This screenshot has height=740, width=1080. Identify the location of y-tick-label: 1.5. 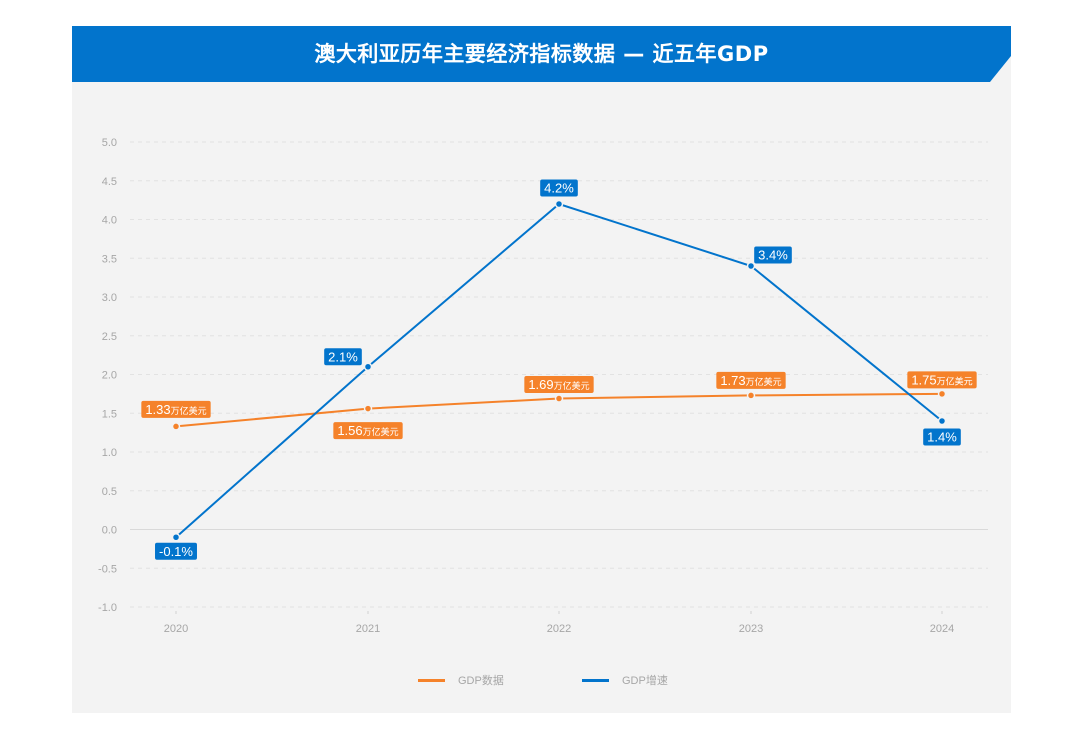
(109, 414).